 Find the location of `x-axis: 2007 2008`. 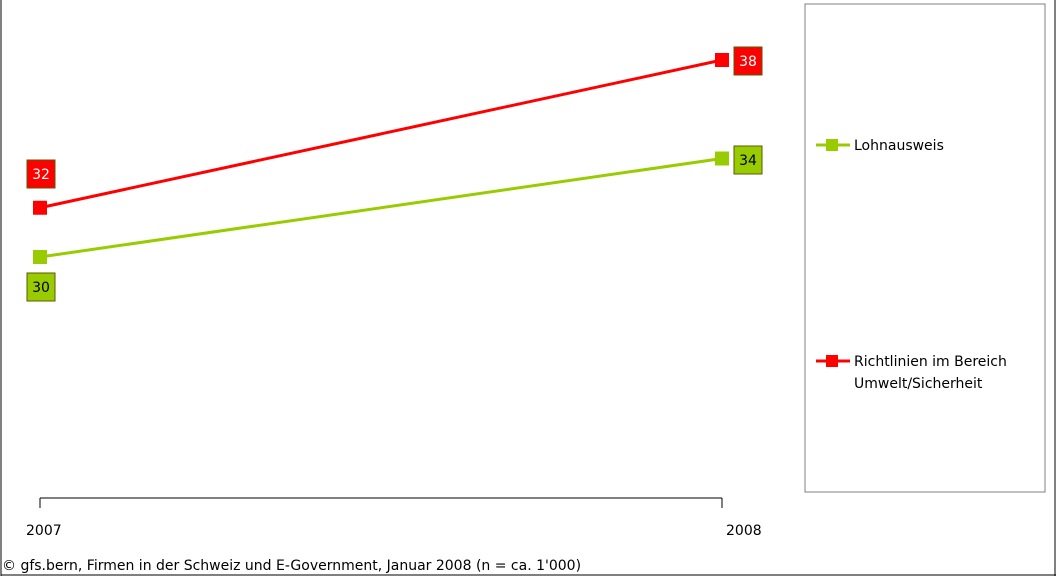

x-axis: 2007 2008 is located at coordinates (394, 518).